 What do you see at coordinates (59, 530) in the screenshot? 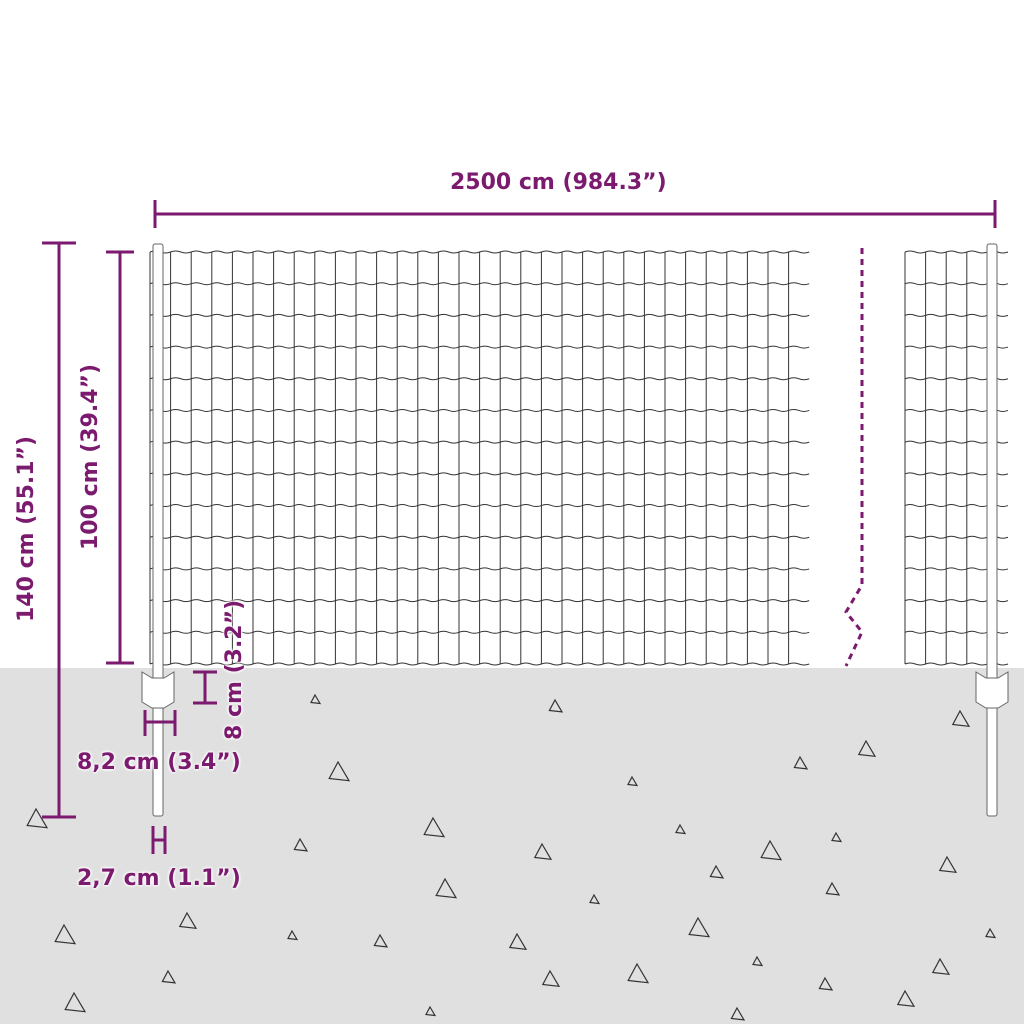
I see `total-height-dimension-line` at bounding box center [59, 530].